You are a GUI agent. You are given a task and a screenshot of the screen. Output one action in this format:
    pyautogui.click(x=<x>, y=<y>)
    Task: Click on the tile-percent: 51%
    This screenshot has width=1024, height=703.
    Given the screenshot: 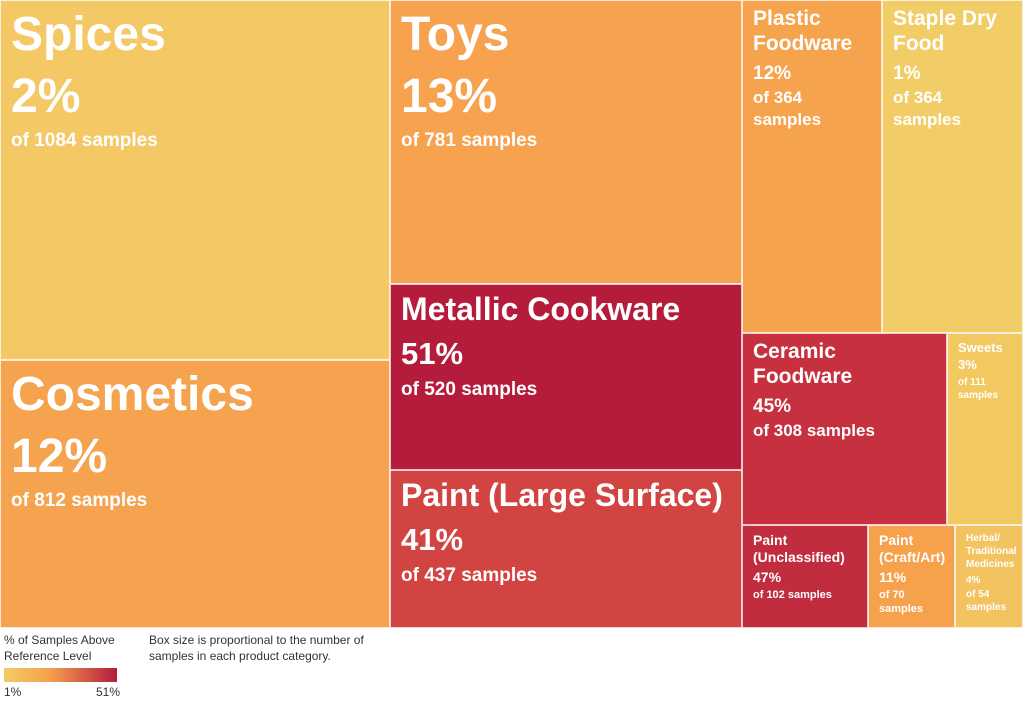 What is the action you would take?
    pyautogui.click(x=432, y=353)
    